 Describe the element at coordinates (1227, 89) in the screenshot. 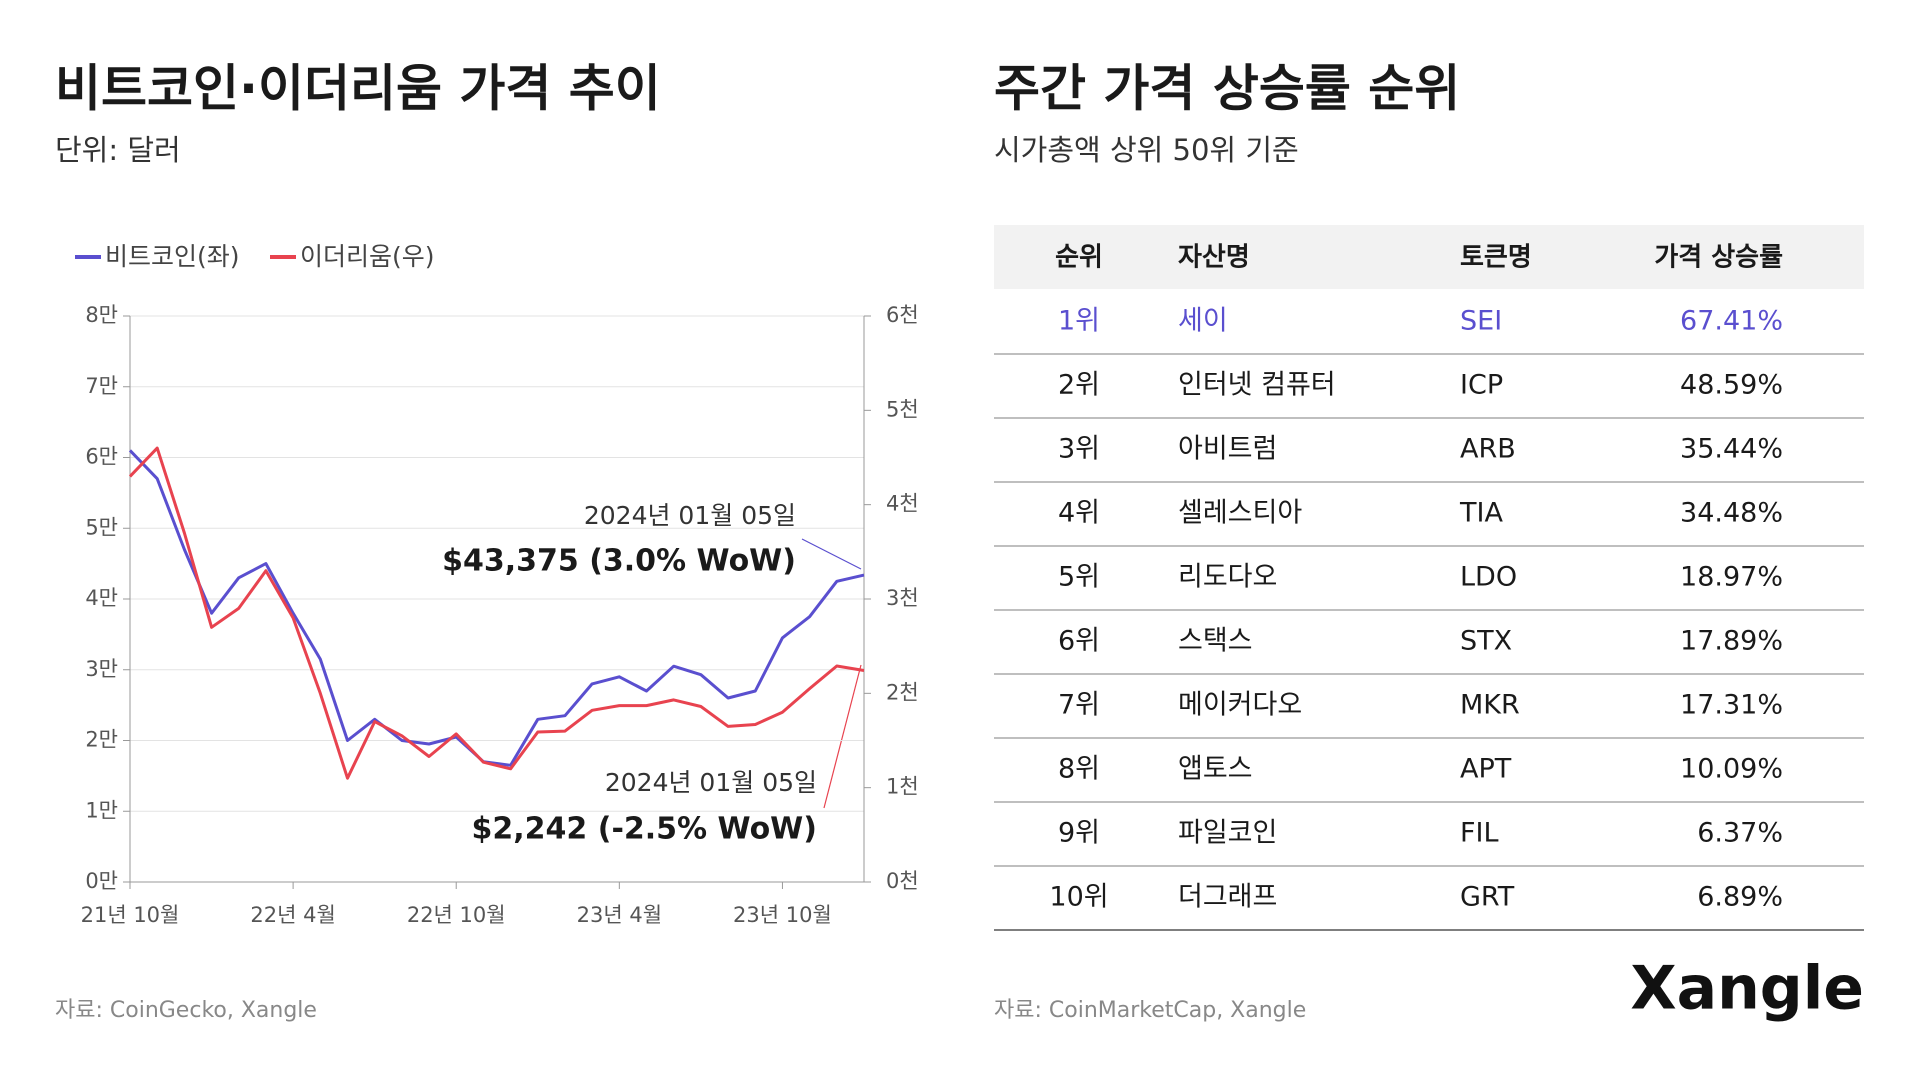

I see `table-title: 주간 가격 상승률 순위` at that location.